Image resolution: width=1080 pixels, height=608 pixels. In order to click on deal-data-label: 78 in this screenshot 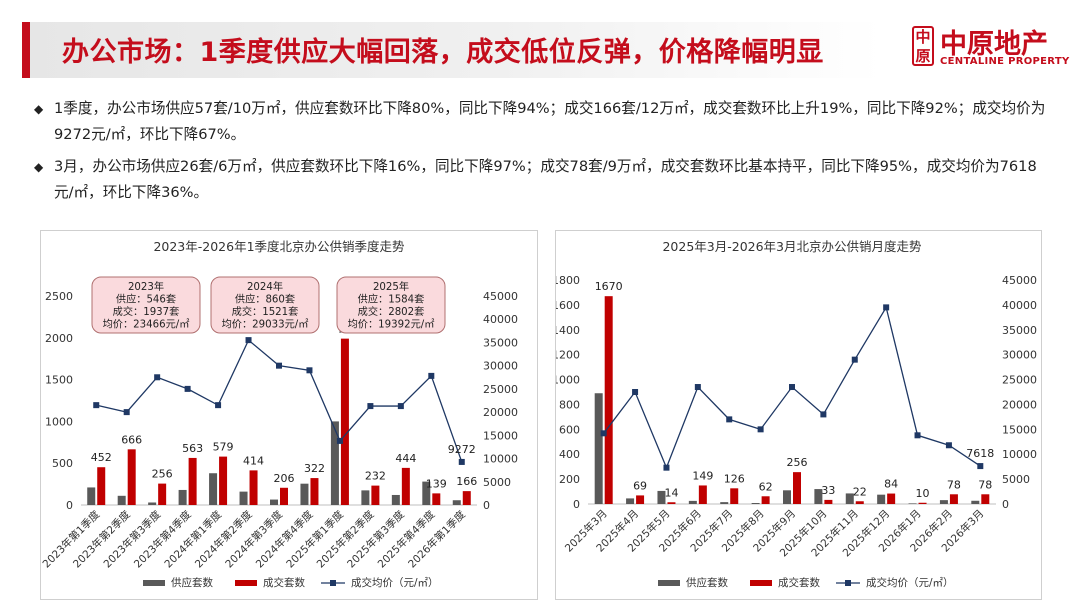, I will do `click(985, 484)`.